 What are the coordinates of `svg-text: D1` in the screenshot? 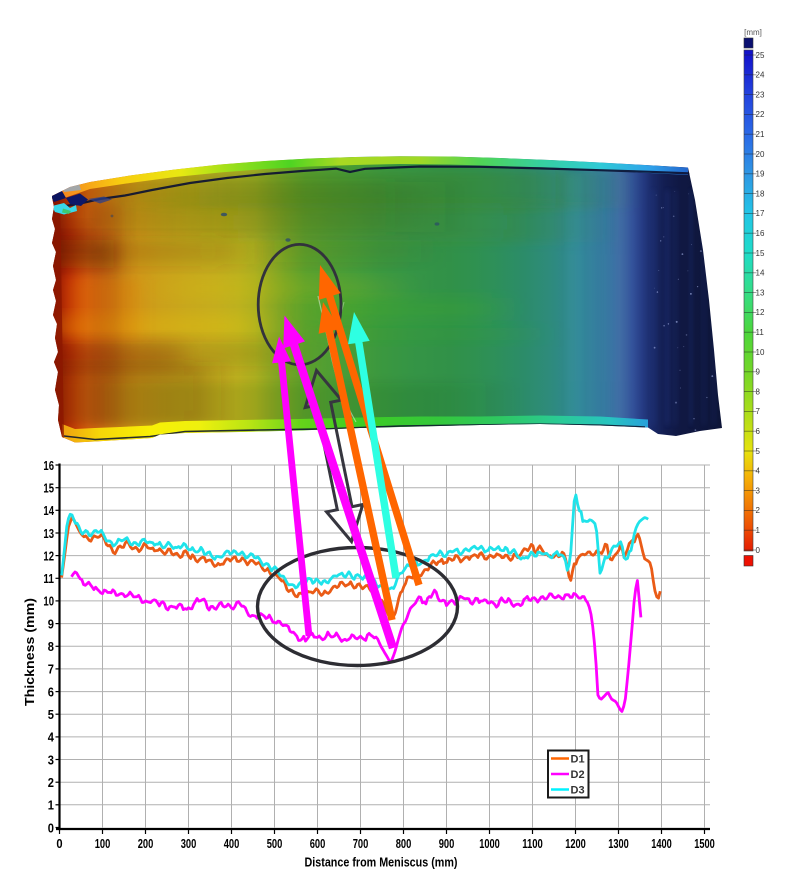 It's located at (578, 760).